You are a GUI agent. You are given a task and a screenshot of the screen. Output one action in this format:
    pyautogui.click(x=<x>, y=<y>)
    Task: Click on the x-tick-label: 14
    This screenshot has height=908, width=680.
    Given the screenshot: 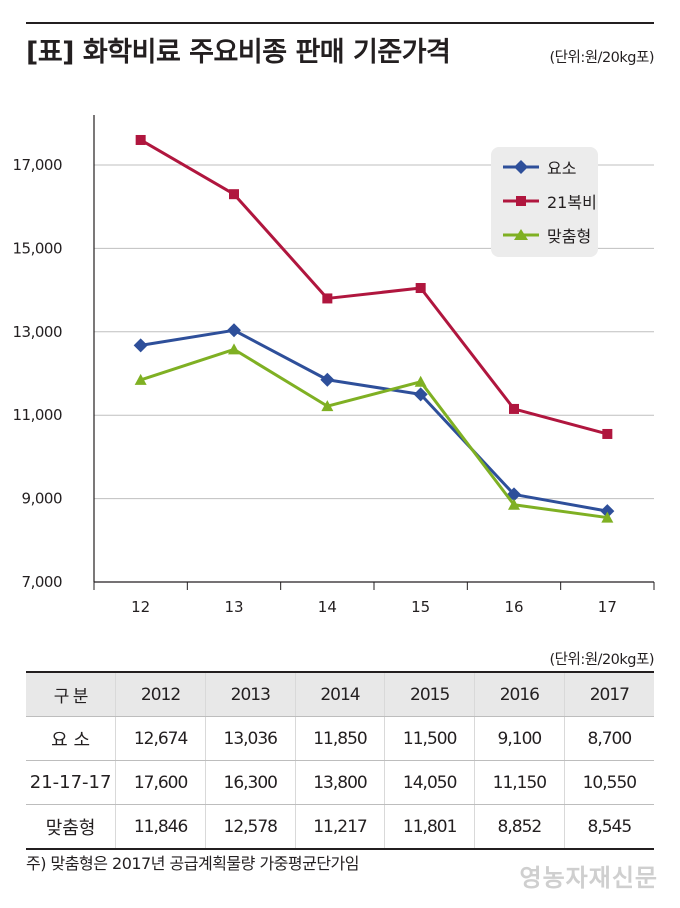 What is the action you would take?
    pyautogui.click(x=327, y=607)
    